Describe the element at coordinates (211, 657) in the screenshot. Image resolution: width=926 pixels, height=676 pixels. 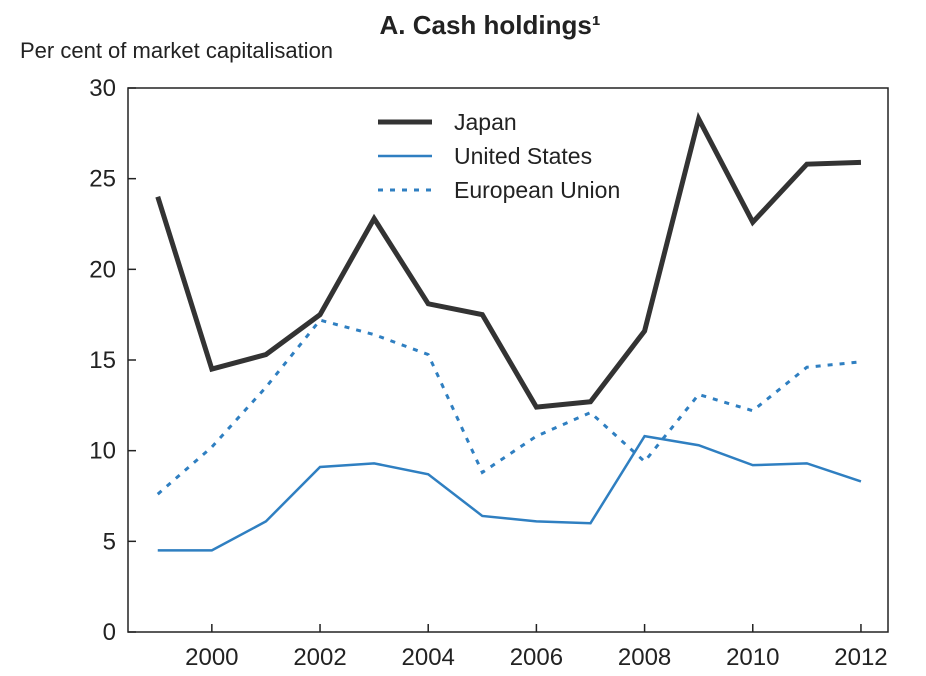
I see `x-tick-label: 2000` at that location.